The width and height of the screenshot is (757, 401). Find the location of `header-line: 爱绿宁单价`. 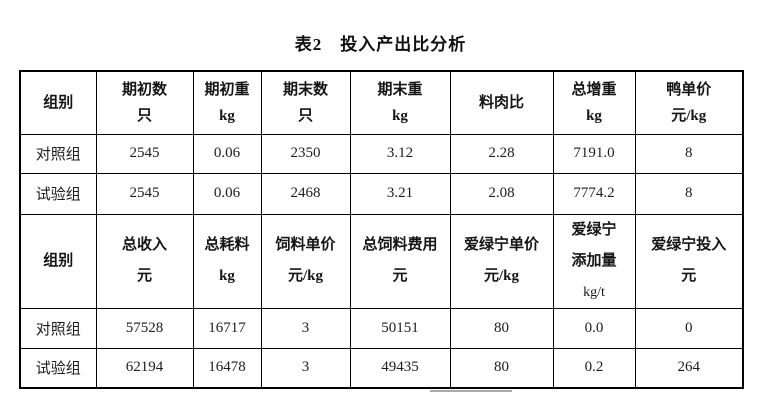

header-line: 爱绿宁单价 is located at coordinates (501, 245).